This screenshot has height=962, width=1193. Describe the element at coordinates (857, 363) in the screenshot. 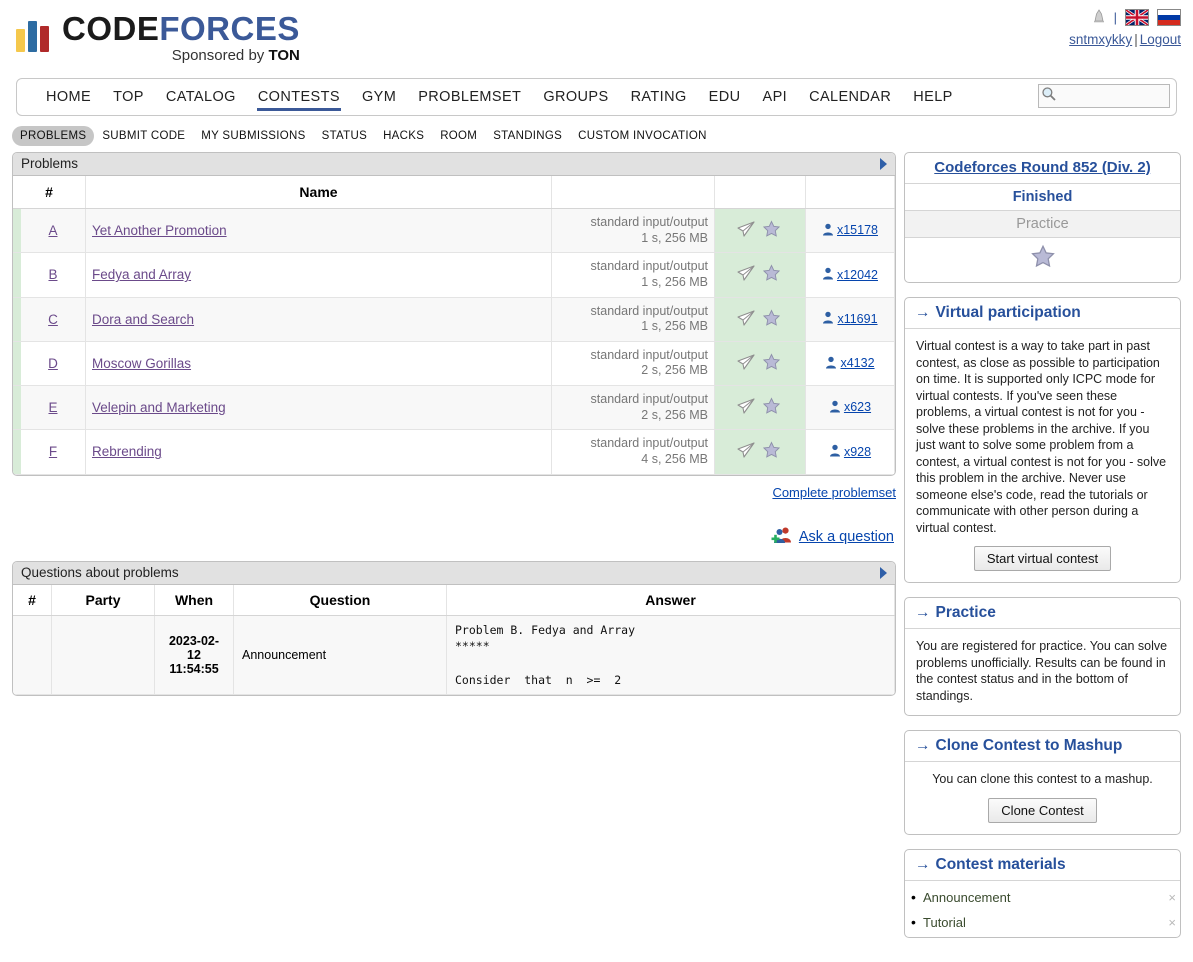

I see `solved-count-link: x4132` at that location.